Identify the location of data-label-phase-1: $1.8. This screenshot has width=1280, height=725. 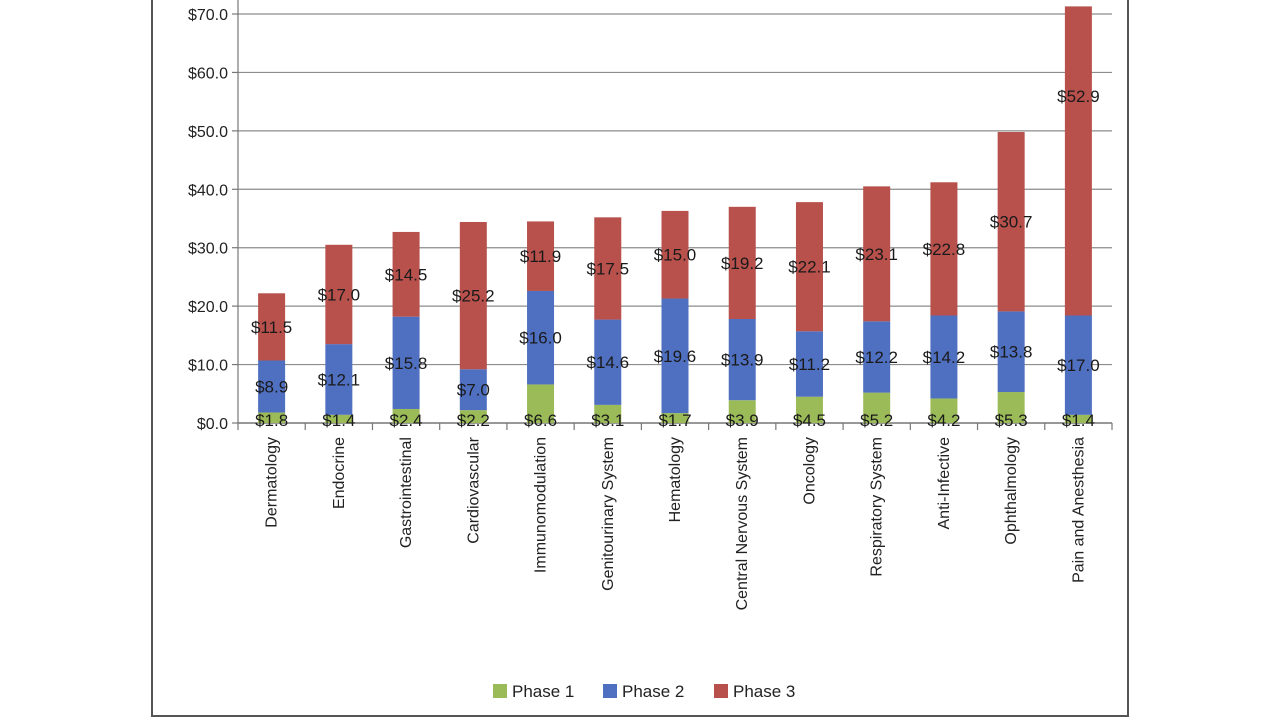
(271, 420).